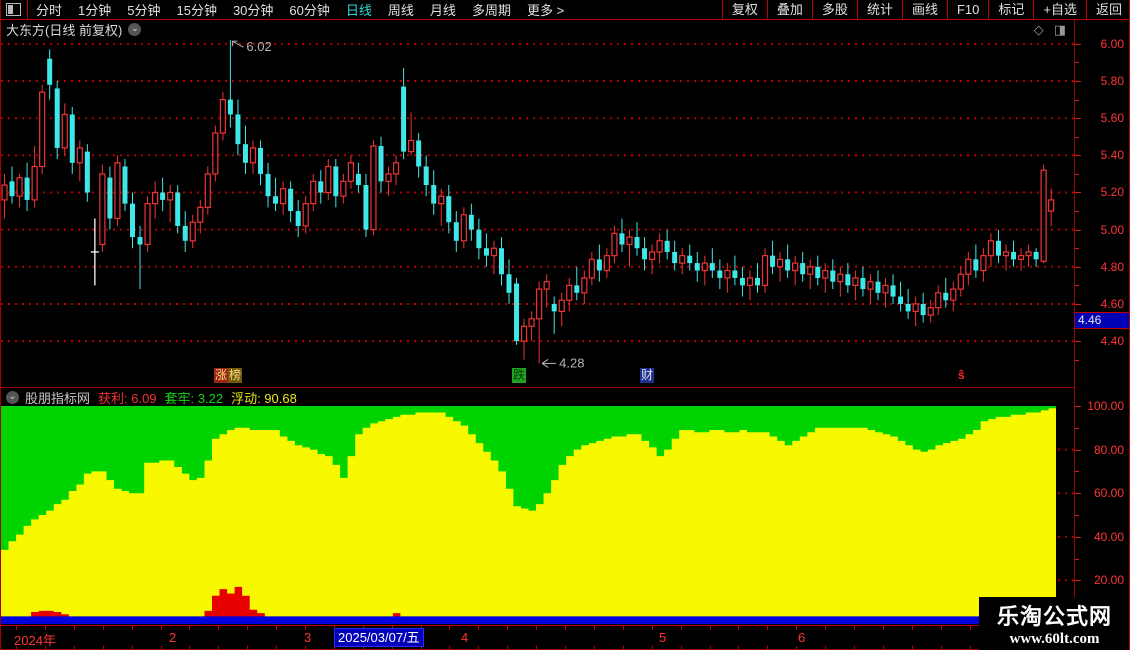  What do you see at coordinates (537, 29) in the screenshot?
I see `title-bar: 大东方(日线 前复权) ⌄ ◇ ◨` at bounding box center [537, 29].